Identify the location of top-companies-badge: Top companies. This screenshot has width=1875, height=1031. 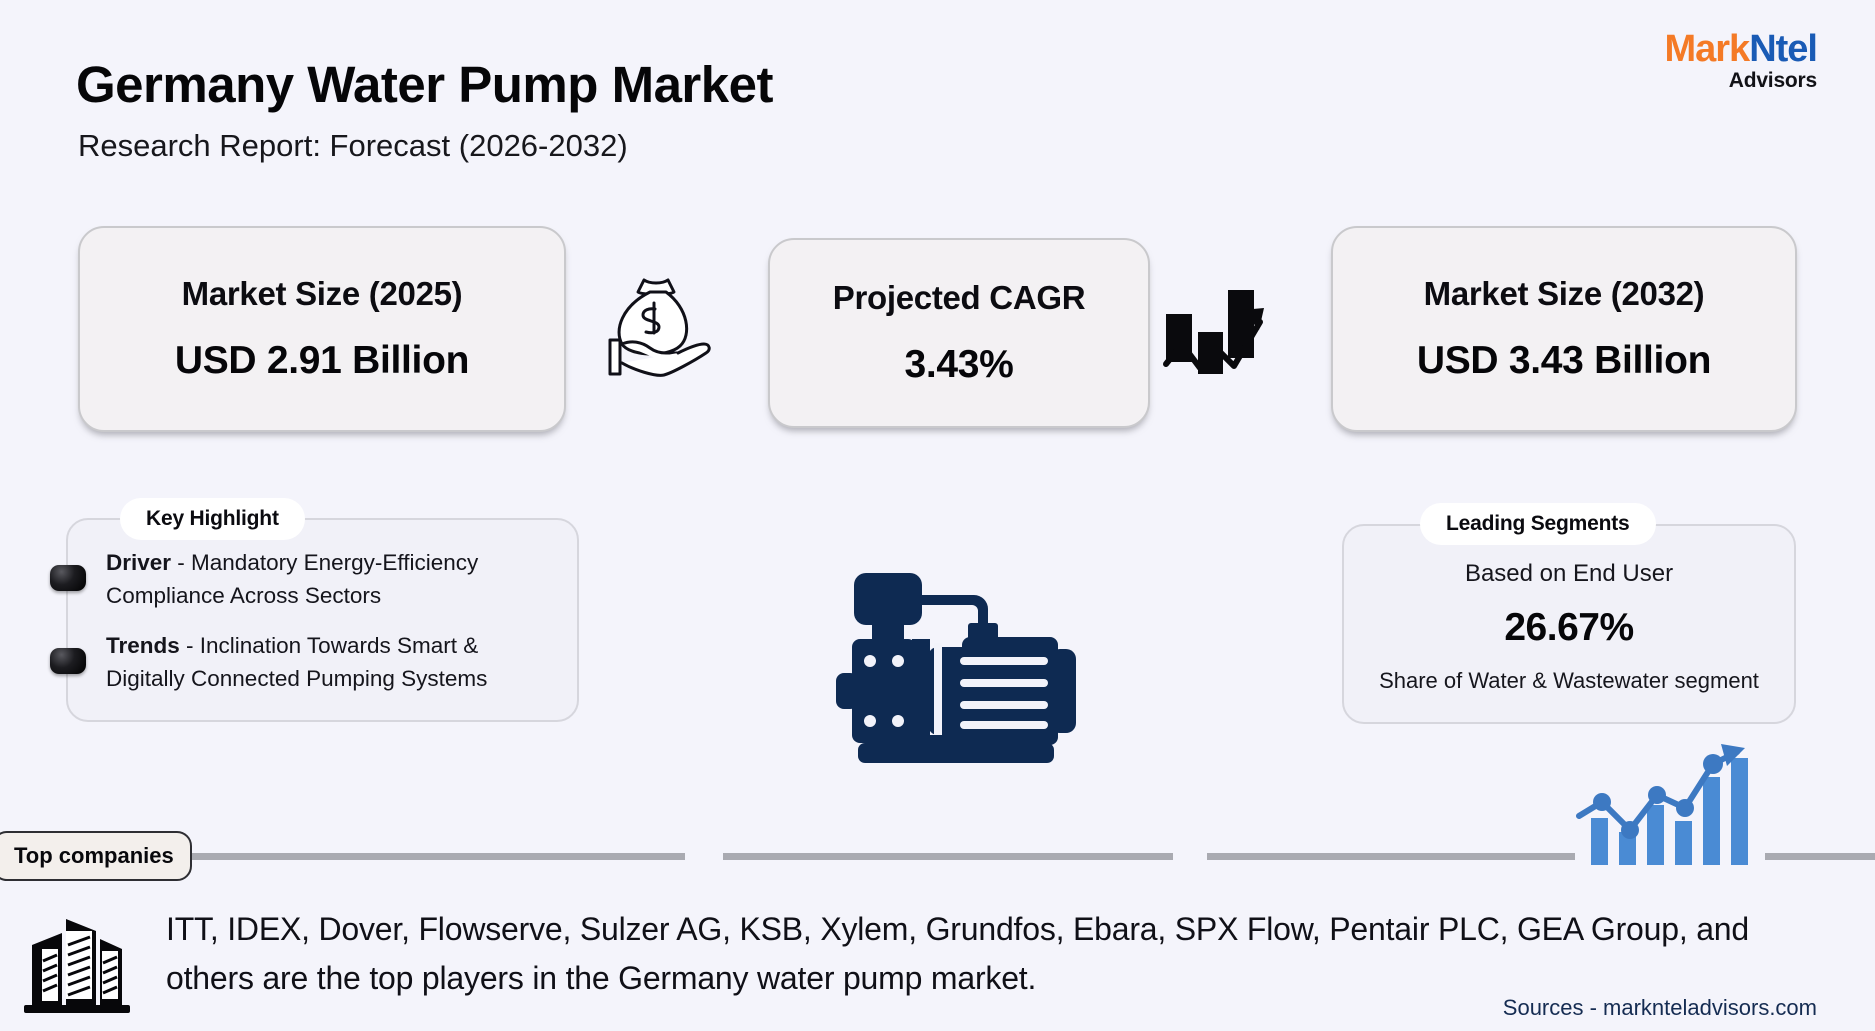
(96, 856).